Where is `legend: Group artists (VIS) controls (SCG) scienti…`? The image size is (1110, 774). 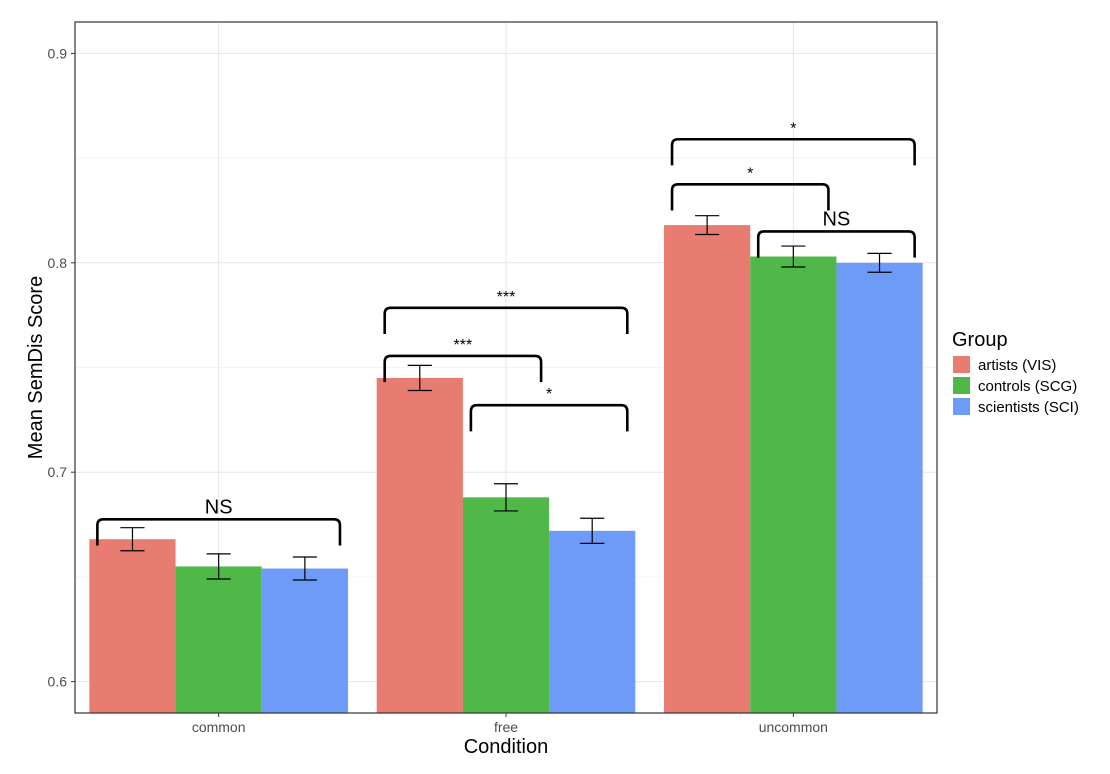
legend: Group artists (VIS) controls (SCG) scienti… is located at coordinates (1015, 372).